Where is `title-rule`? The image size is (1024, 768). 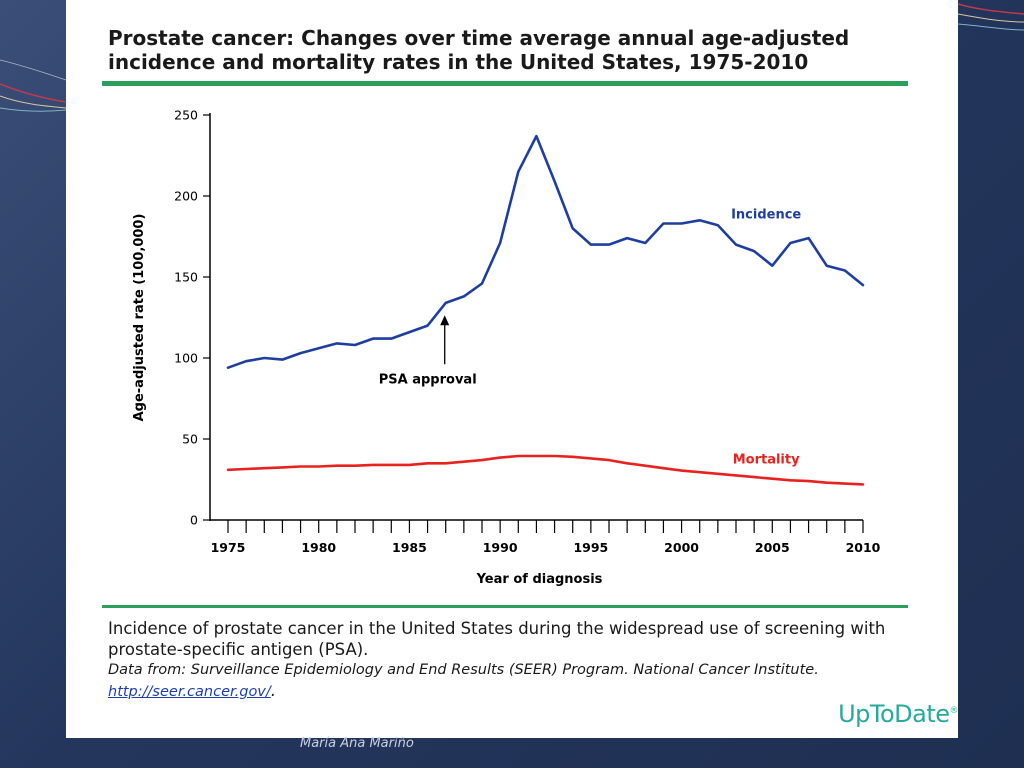
title-rule is located at coordinates (505, 83).